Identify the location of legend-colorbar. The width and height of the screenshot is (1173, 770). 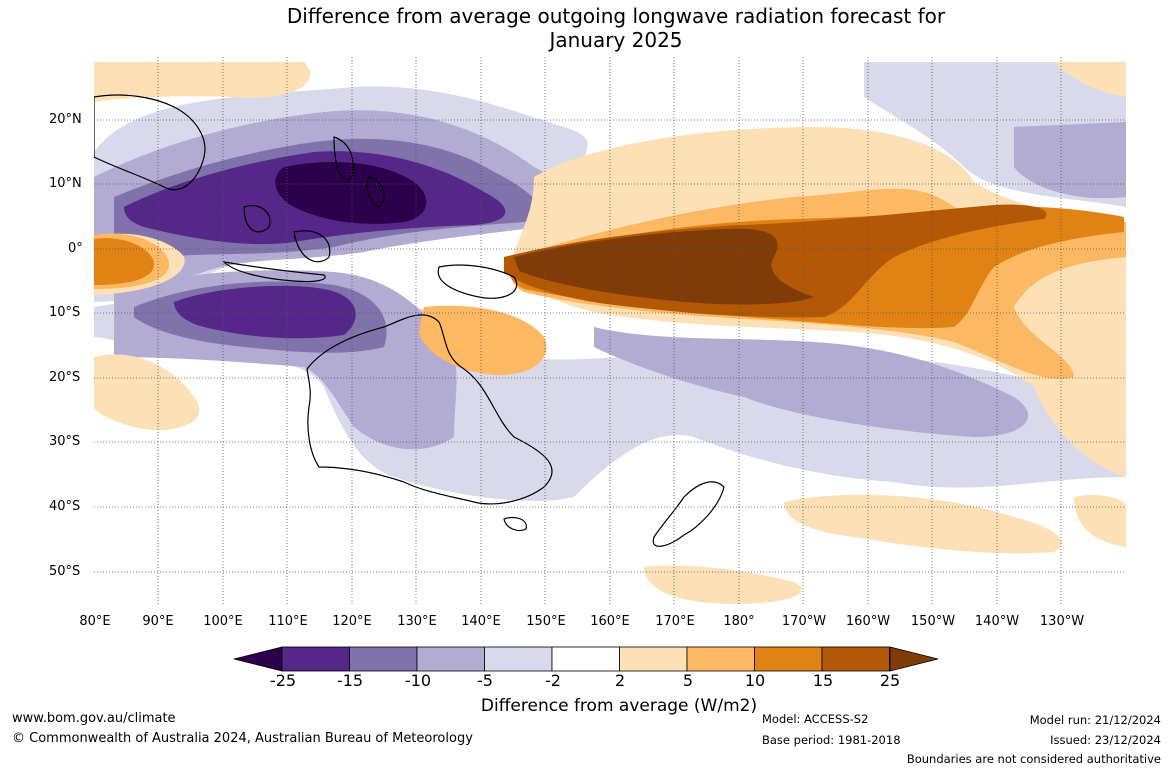
(586, 659).